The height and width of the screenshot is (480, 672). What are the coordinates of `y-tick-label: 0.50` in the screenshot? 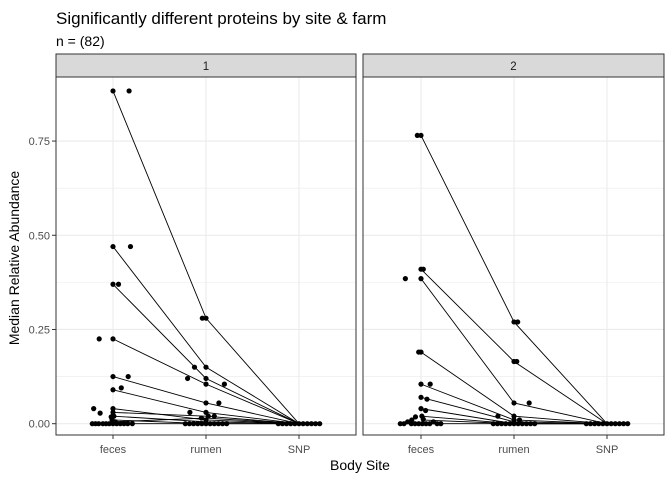 It's located at (39, 236).